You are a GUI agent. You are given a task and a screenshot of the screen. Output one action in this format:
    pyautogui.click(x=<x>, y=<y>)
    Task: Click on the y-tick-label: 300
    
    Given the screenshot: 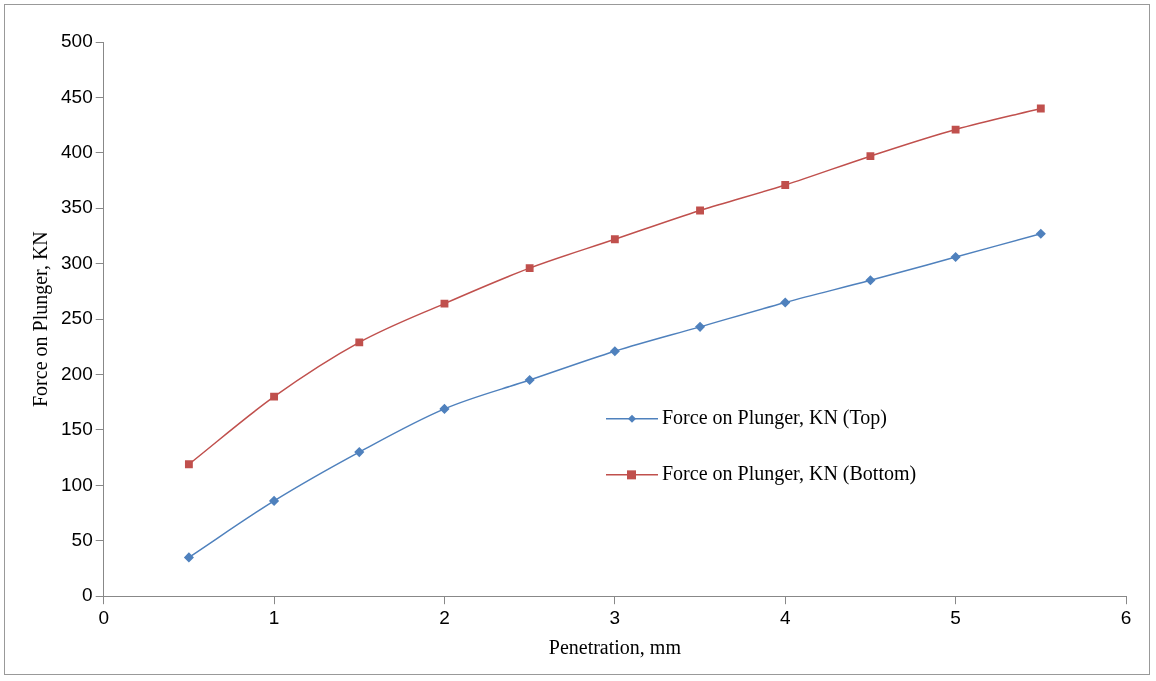 What is the action you would take?
    pyautogui.click(x=77, y=262)
    